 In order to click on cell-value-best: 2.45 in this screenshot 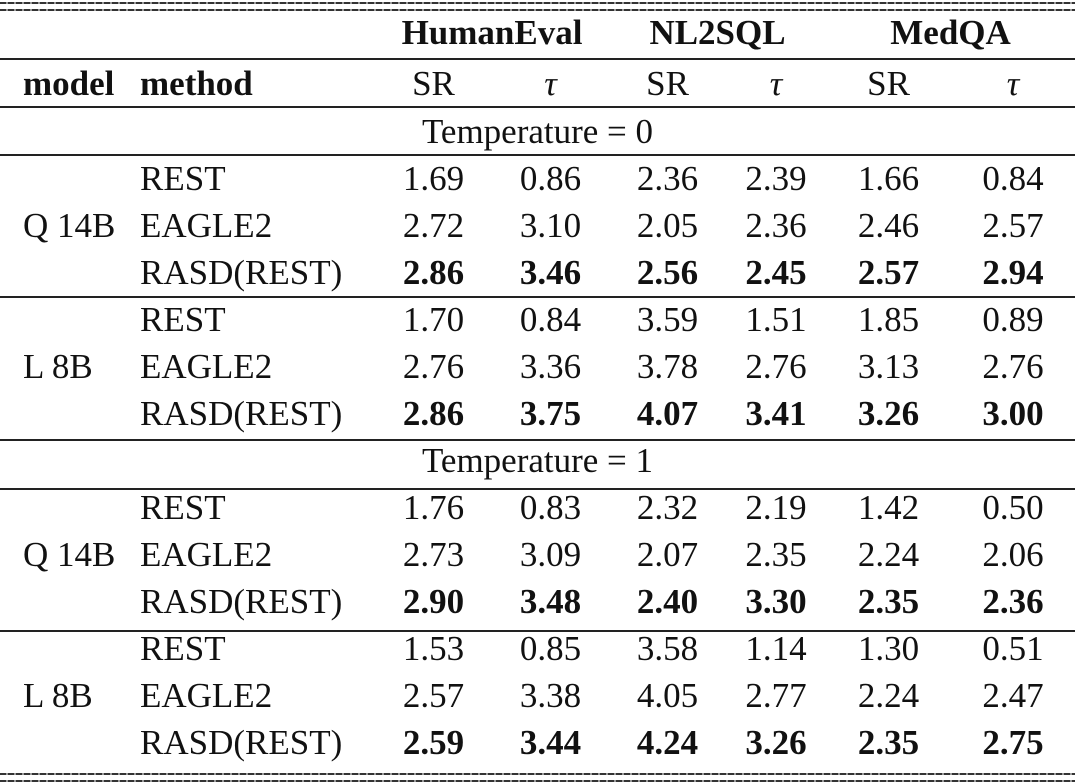, I will do `click(776, 272)`.